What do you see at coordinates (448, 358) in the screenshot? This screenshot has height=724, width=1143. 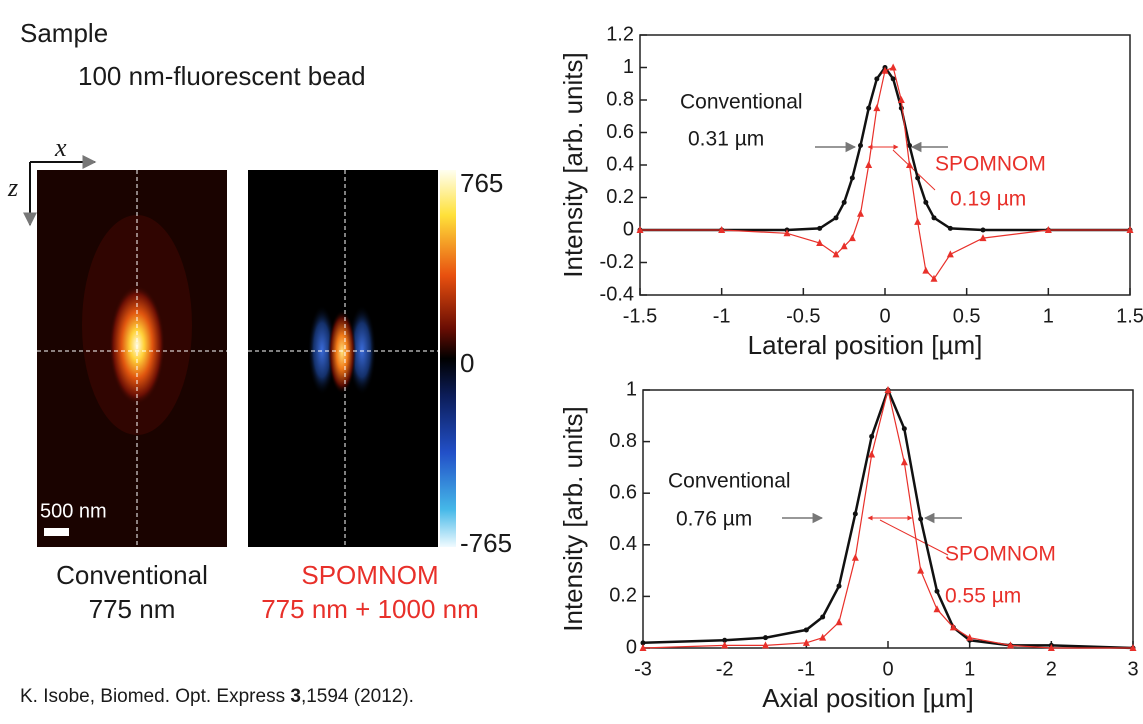 I see `colorbar` at bounding box center [448, 358].